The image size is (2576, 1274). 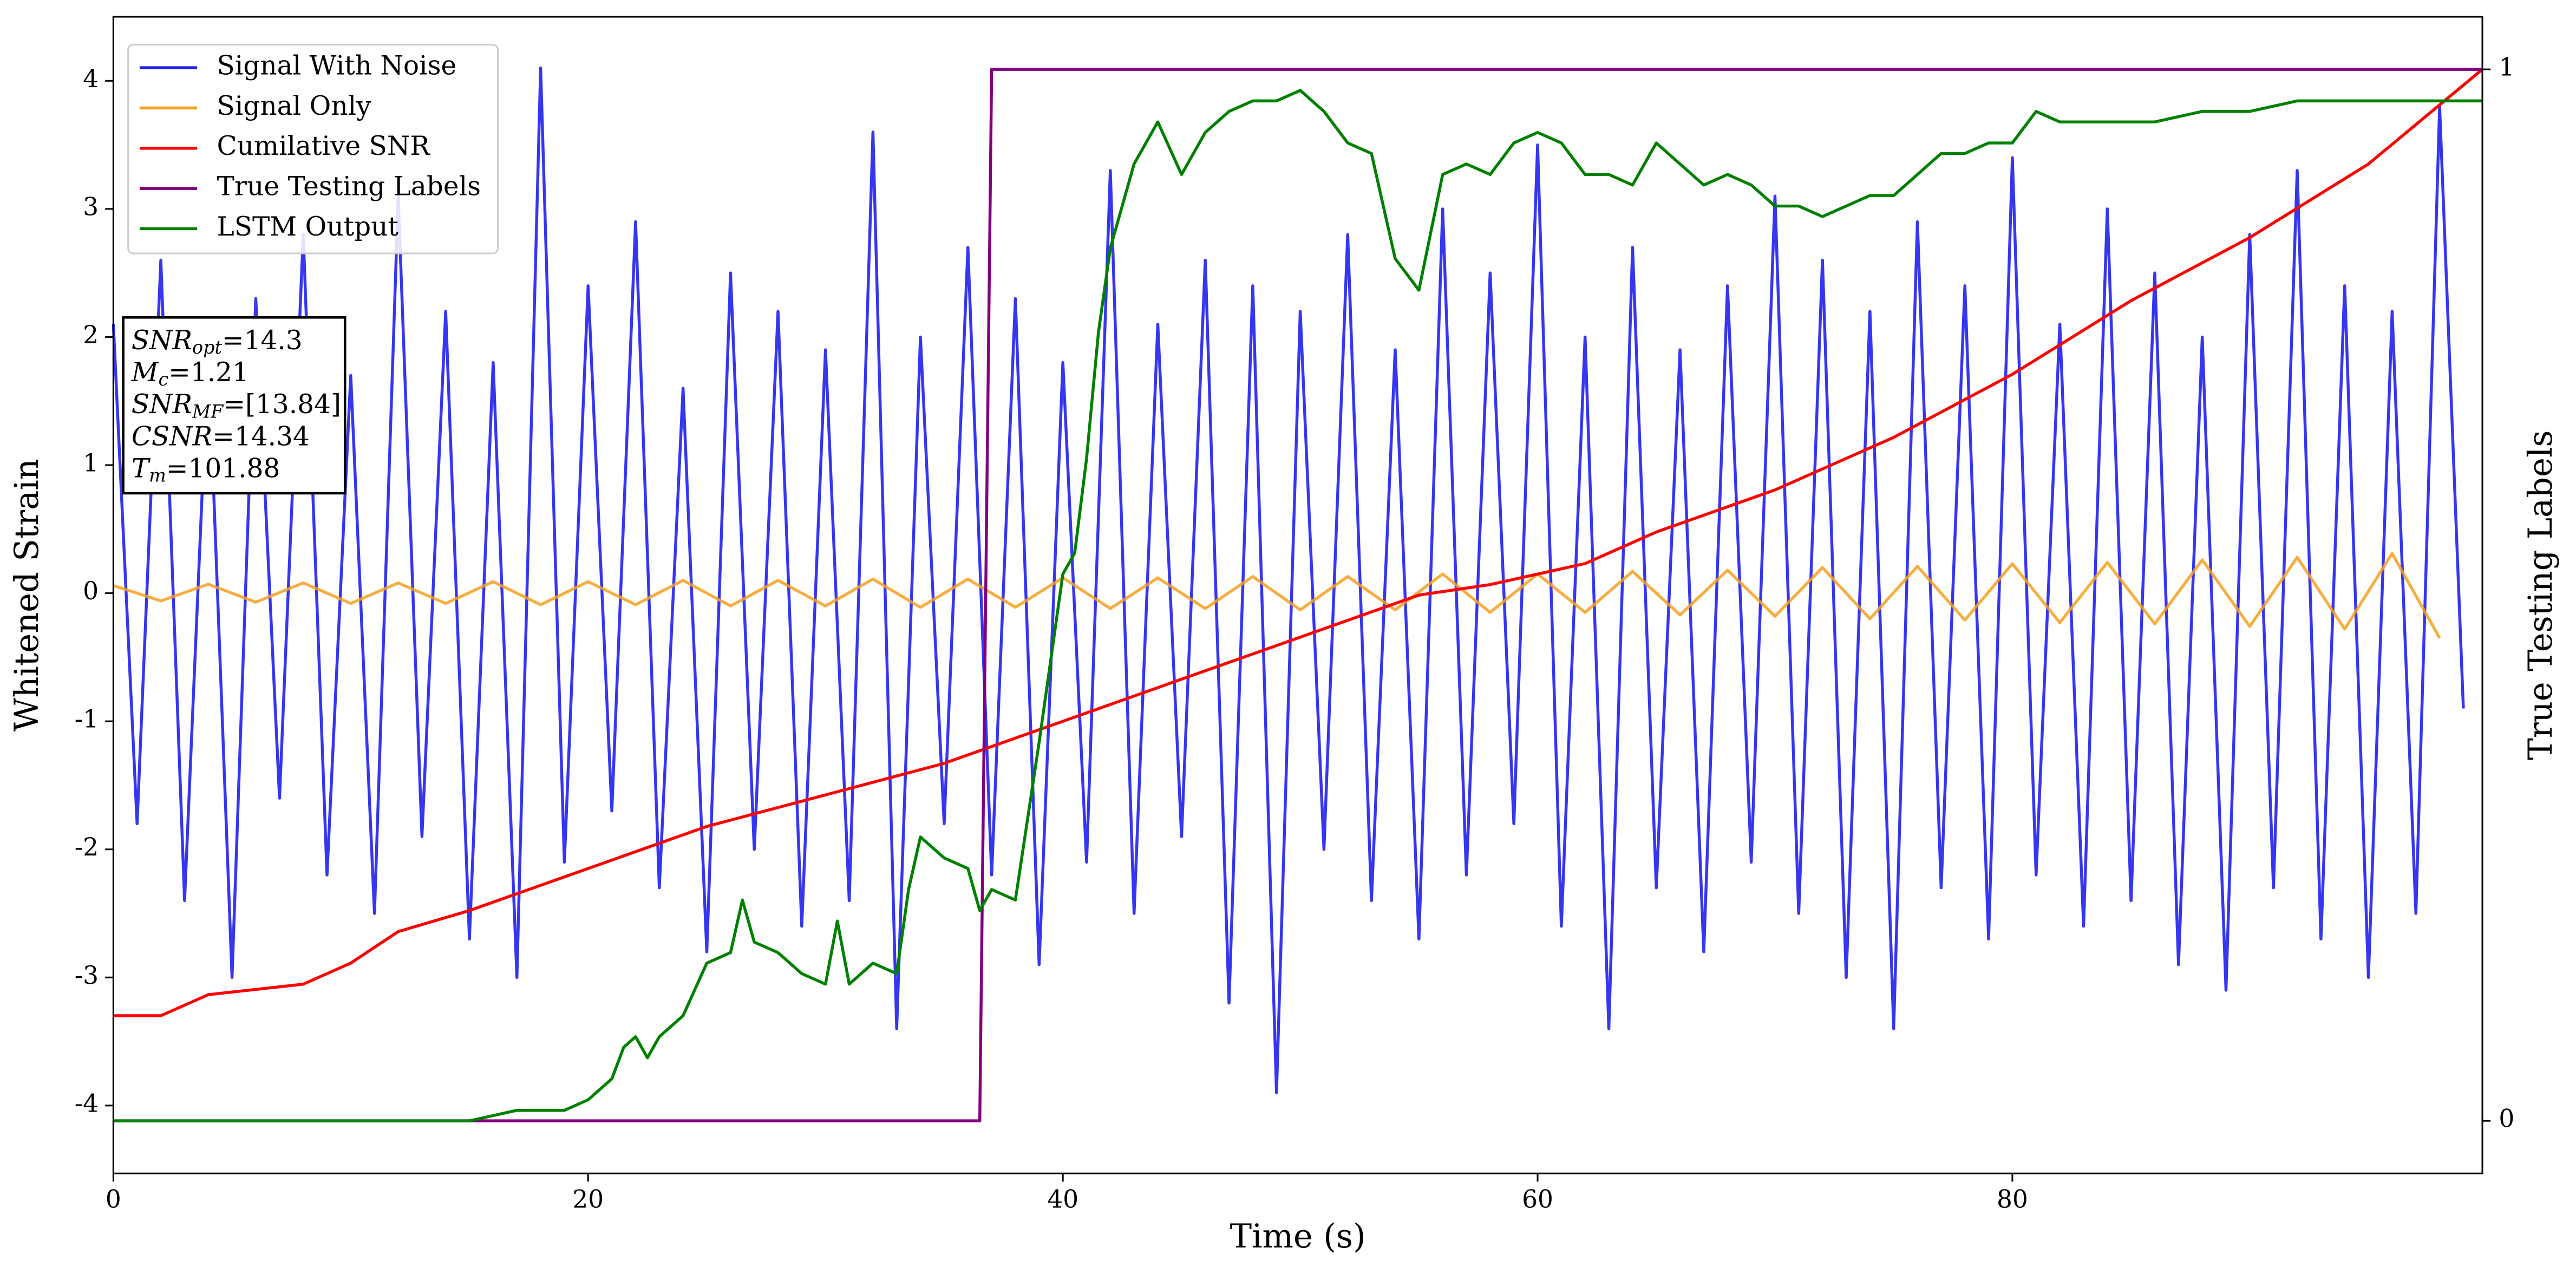 What do you see at coordinates (262, 340) in the screenshot?
I see `annotation-part: =14.3` at bounding box center [262, 340].